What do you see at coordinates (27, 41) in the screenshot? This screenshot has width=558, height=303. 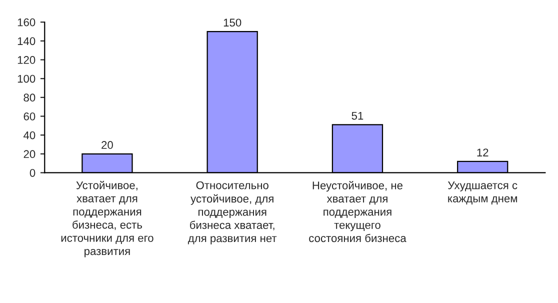 I see `y-tick-label: 140` at bounding box center [27, 41].